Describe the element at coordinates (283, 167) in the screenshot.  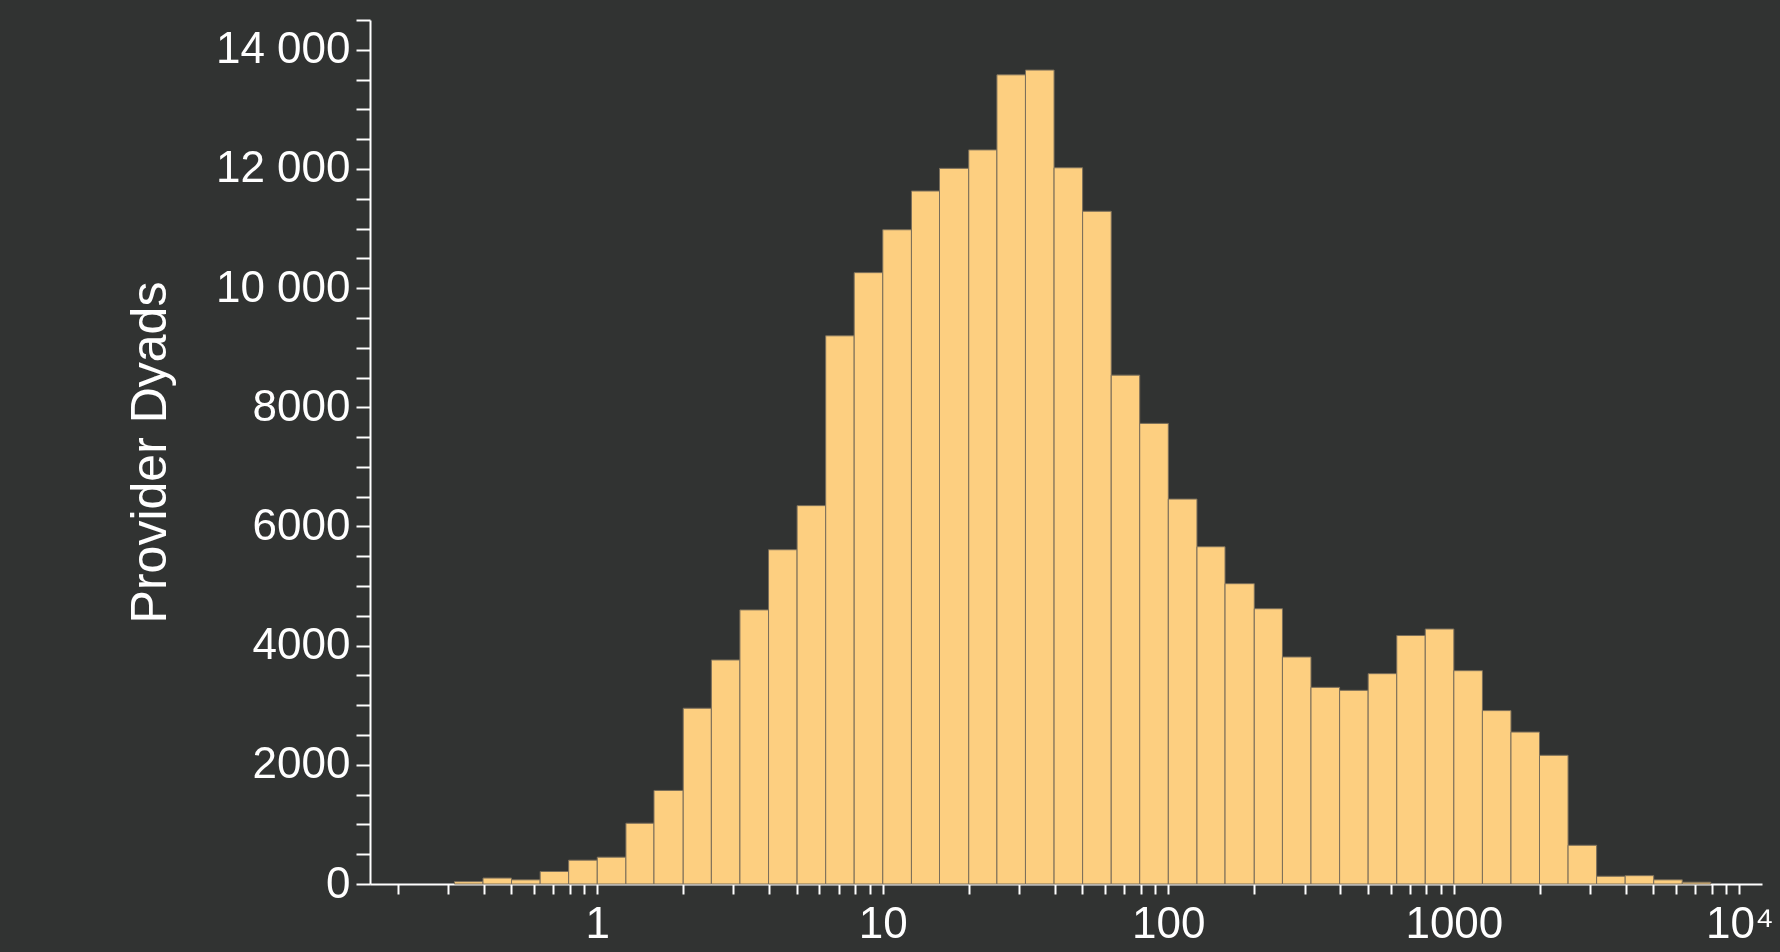
I see `y-tick-label: 12 000` at that location.